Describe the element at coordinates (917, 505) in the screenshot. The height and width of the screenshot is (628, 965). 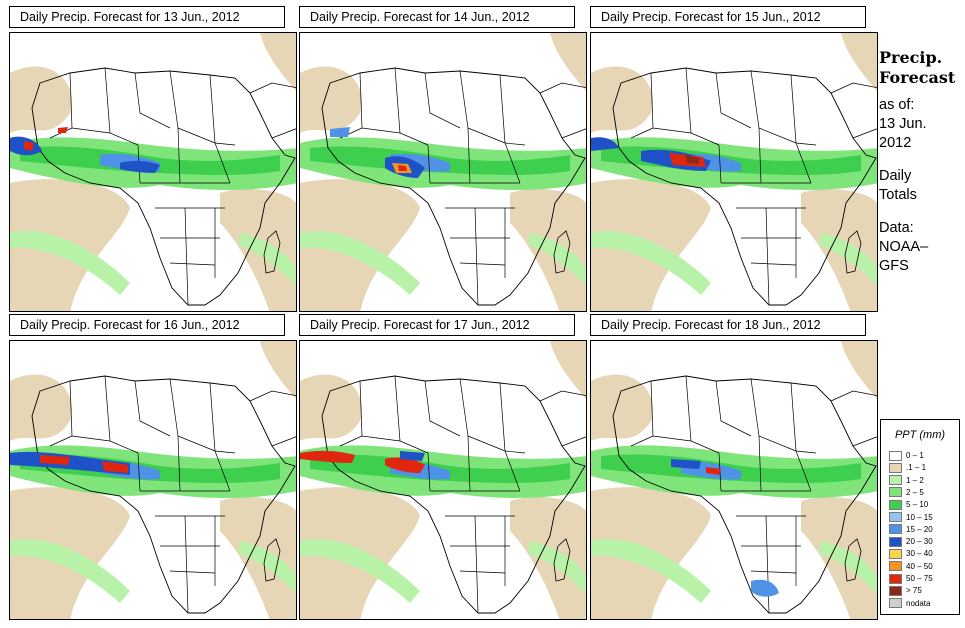
I see `legend-label: 5 – 10` at that location.